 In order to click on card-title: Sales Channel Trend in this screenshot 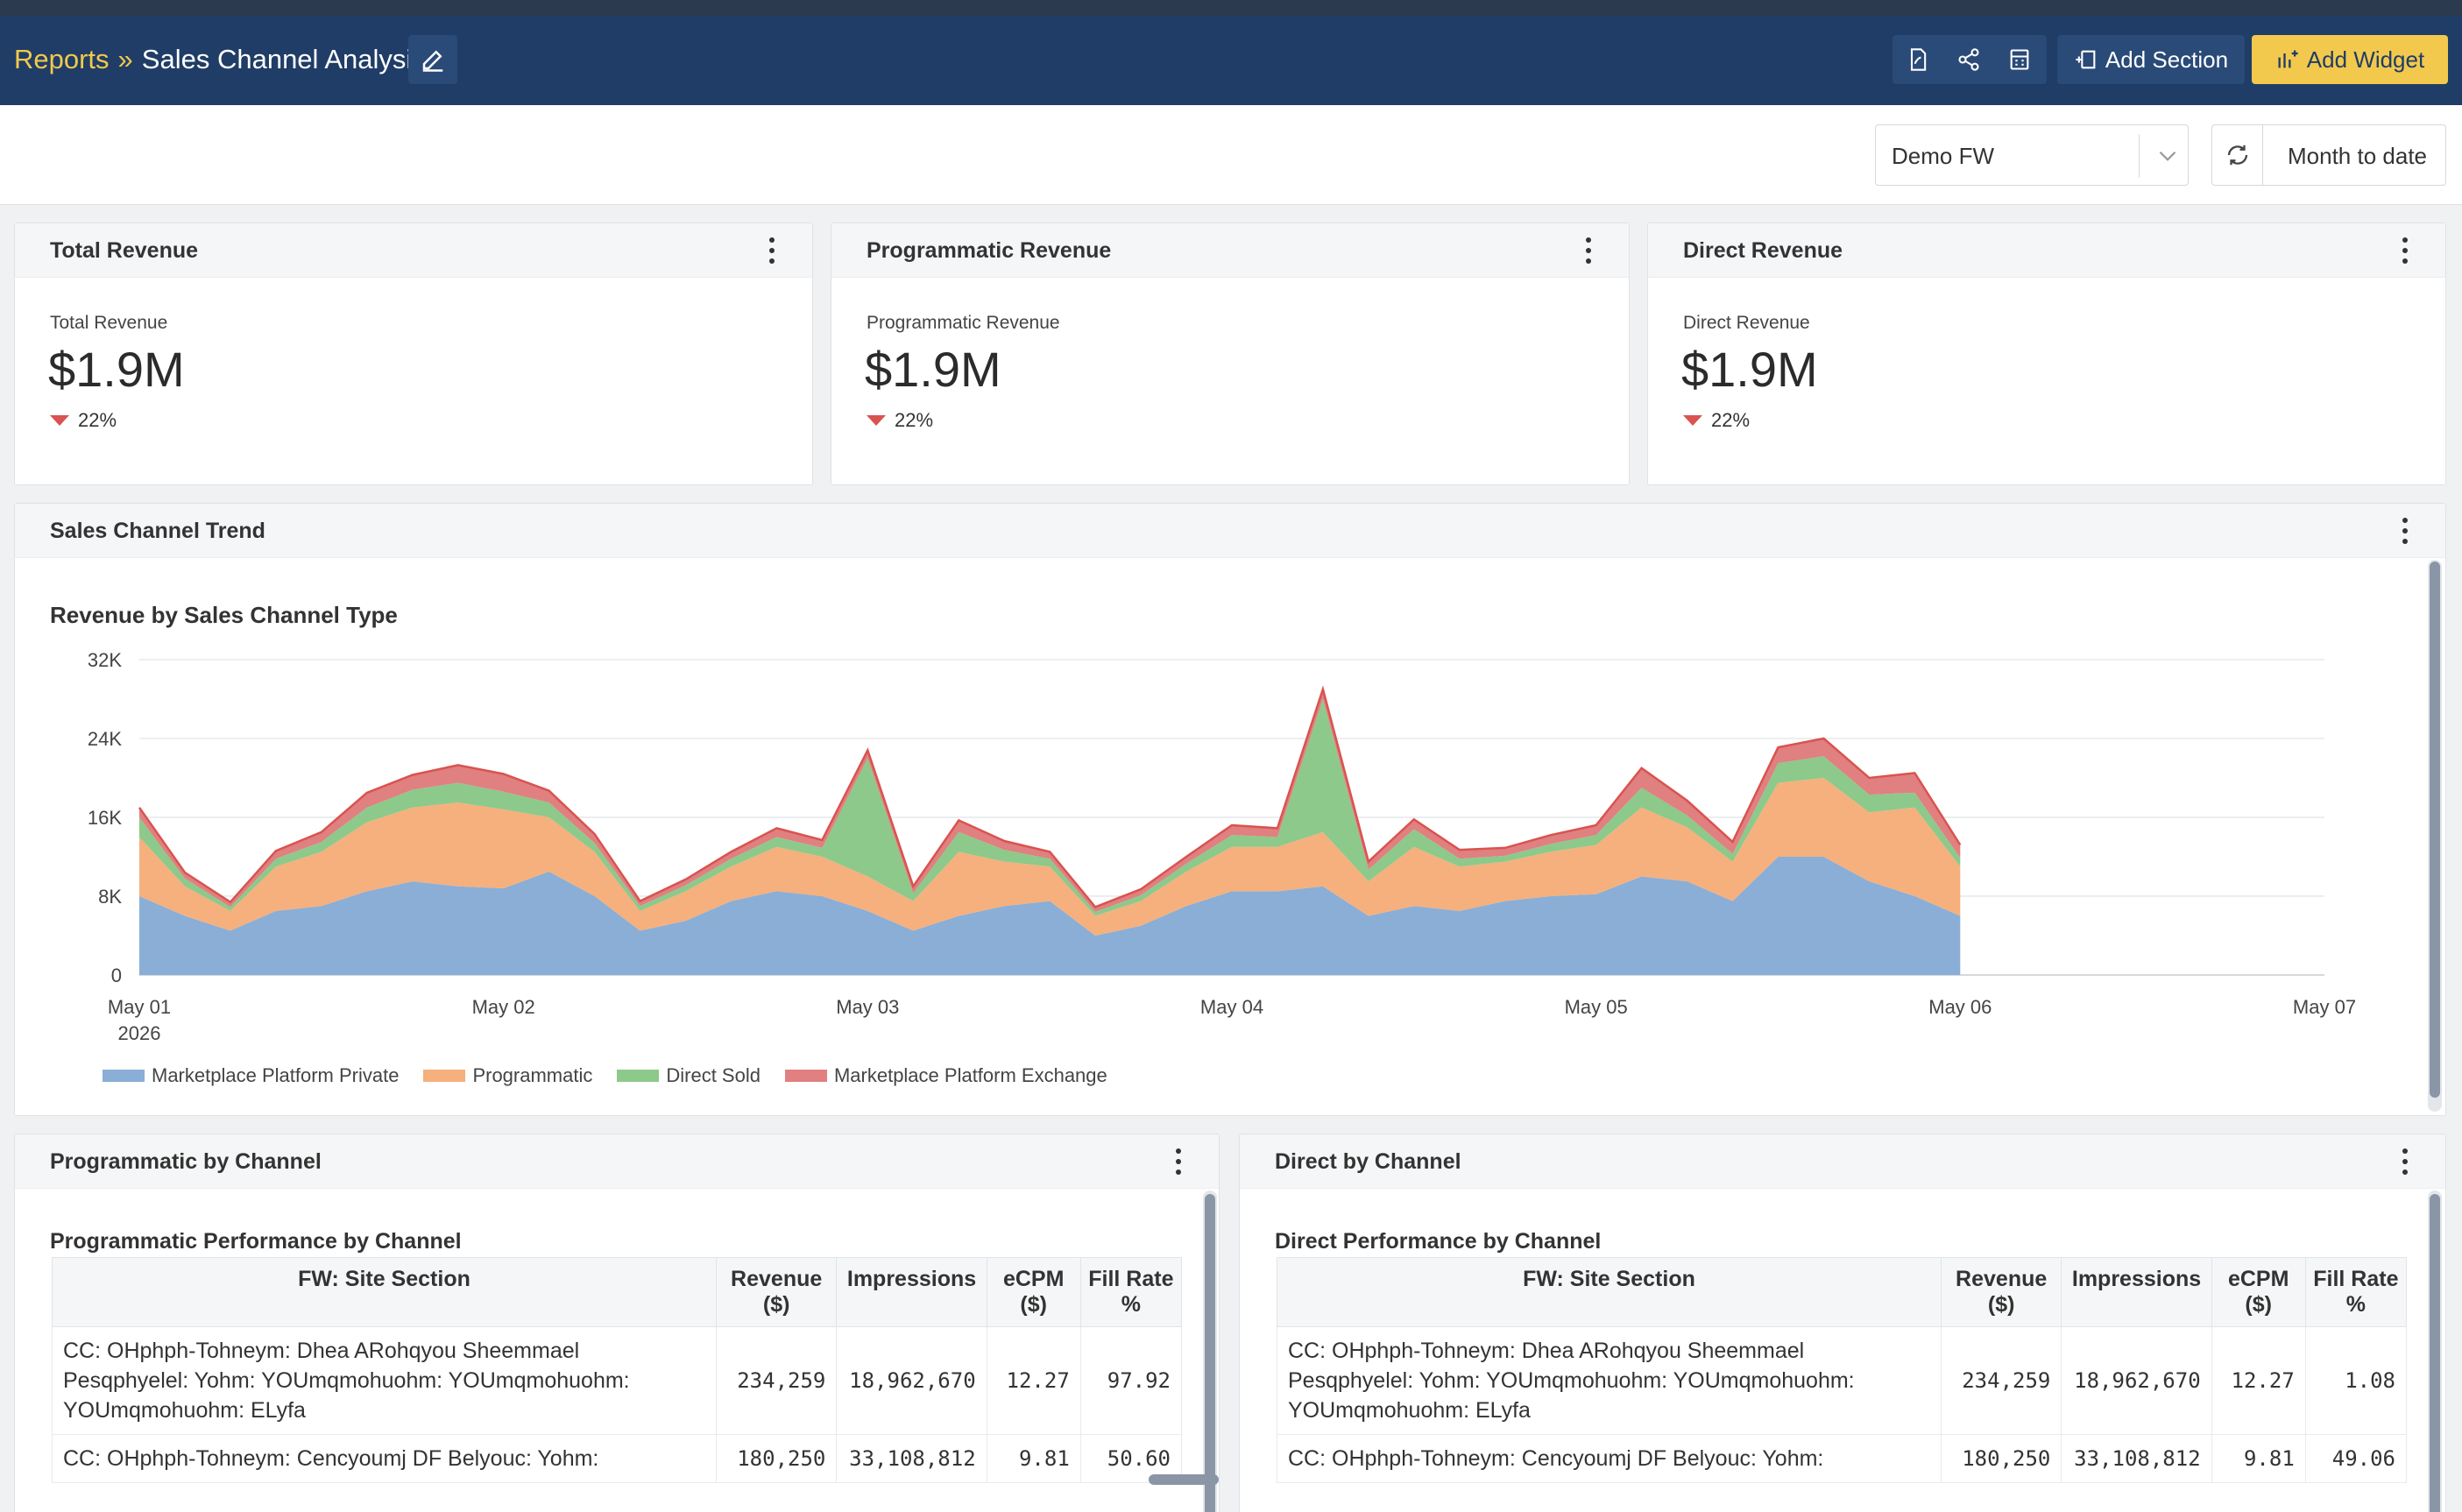, I will do `click(157, 531)`.